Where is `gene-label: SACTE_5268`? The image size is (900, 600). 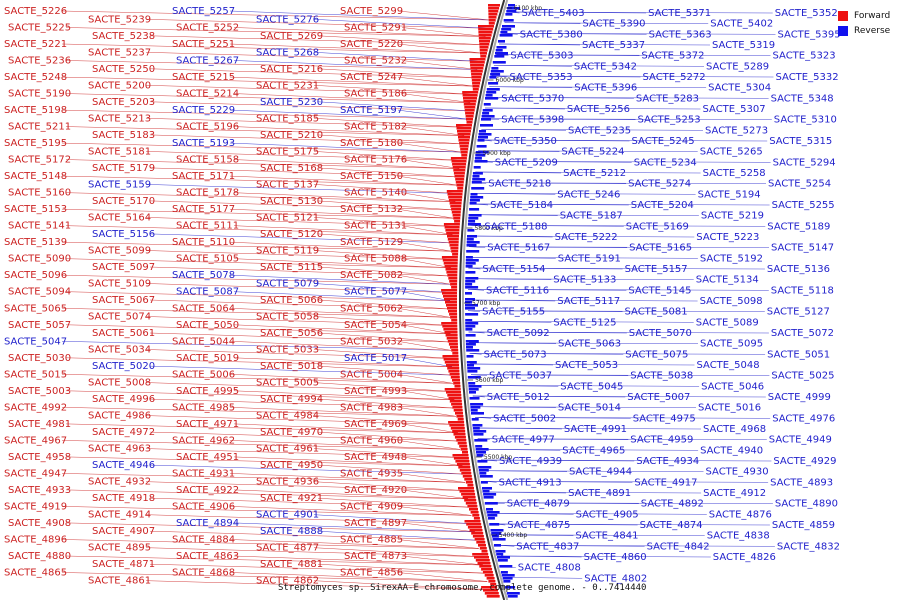
gene-label: SACTE_5268 is located at coordinates (287, 52).